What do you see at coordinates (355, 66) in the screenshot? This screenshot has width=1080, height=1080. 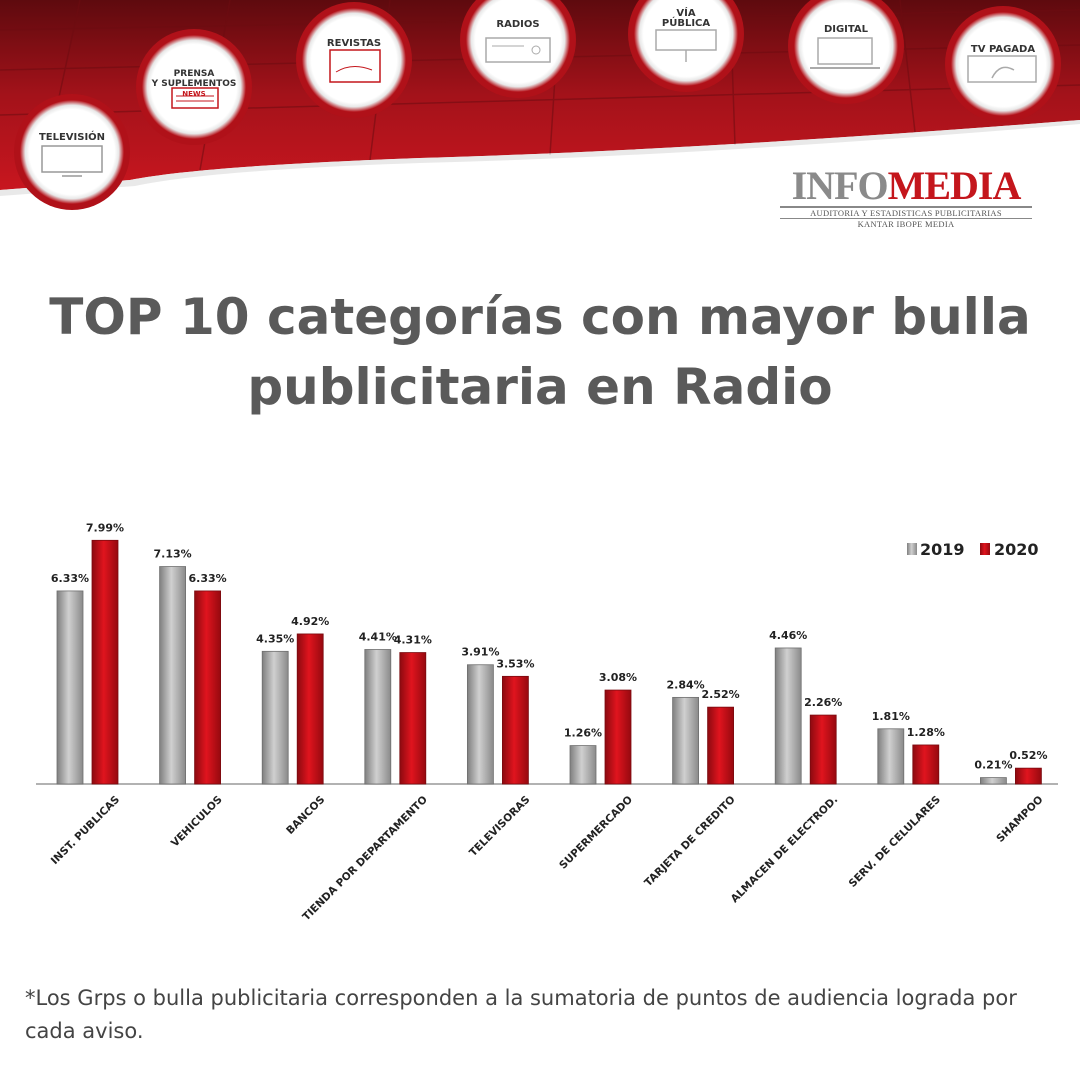 I see `magazine-icon` at bounding box center [355, 66].